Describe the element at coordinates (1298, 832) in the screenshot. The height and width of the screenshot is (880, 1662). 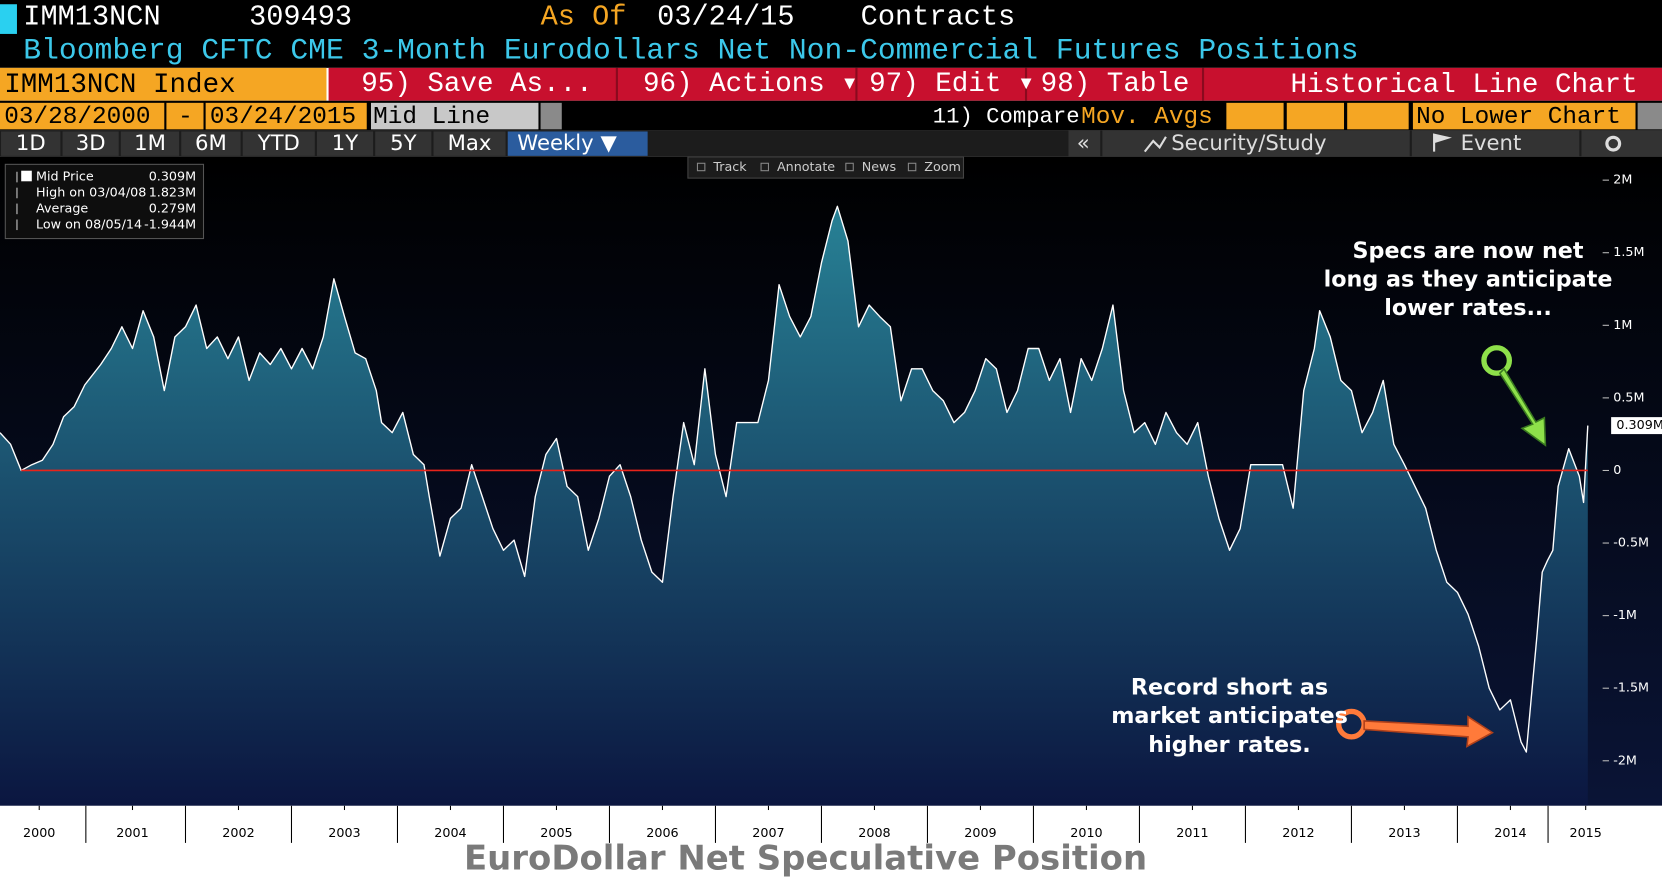
I see `x-tick-label: 2012` at that location.